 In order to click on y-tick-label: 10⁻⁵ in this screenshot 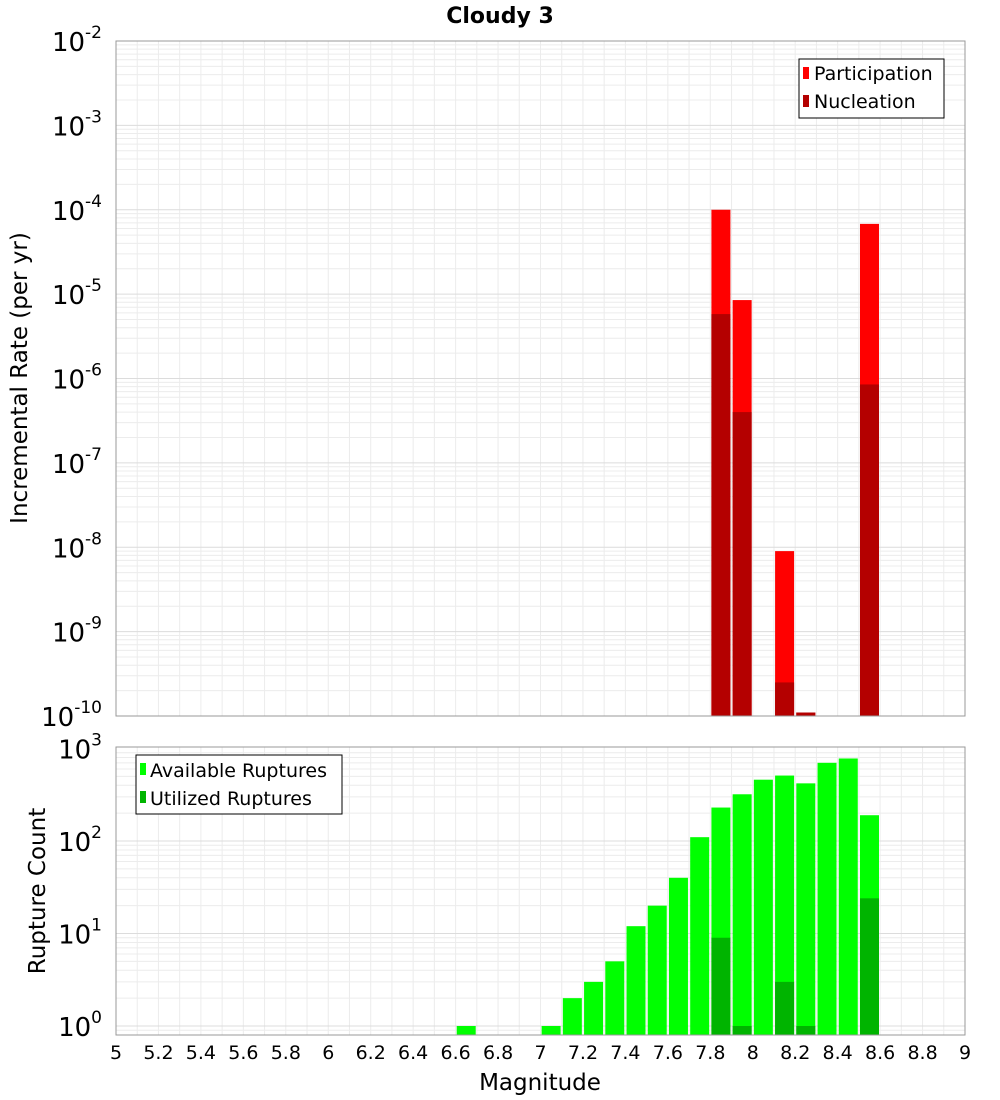, I will do `click(77, 293)`.